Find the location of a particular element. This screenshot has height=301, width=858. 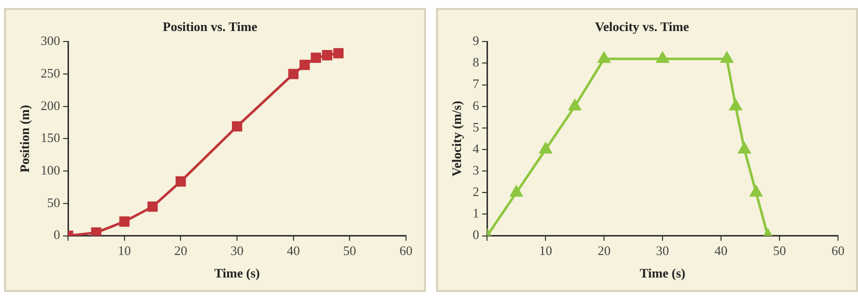

y-tick-label: 100 is located at coordinates (50, 170).